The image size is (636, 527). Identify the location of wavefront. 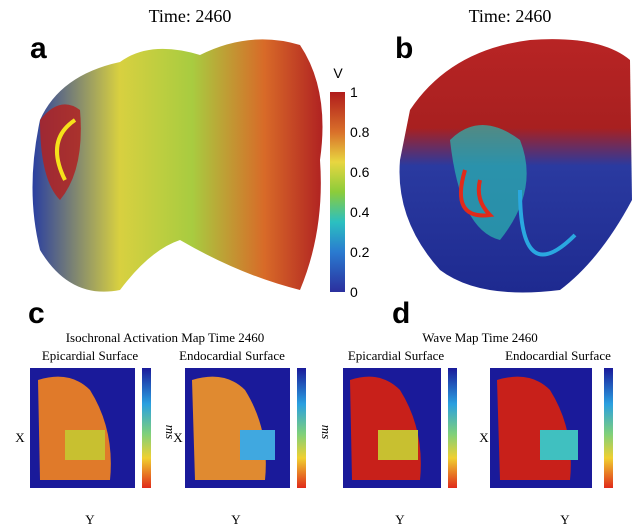
(60, 152).